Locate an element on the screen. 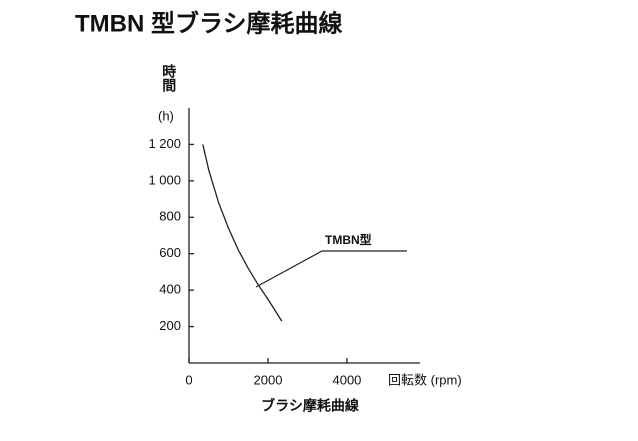  y-tick-label: 800 is located at coordinates (170, 216).